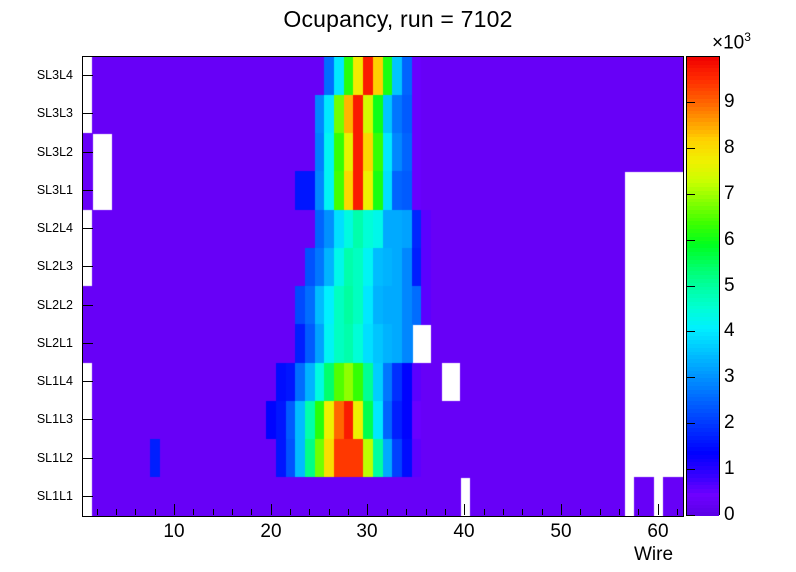  Describe the element at coordinates (654, 554) in the screenshot. I see `x-axis-title: Wire` at that location.